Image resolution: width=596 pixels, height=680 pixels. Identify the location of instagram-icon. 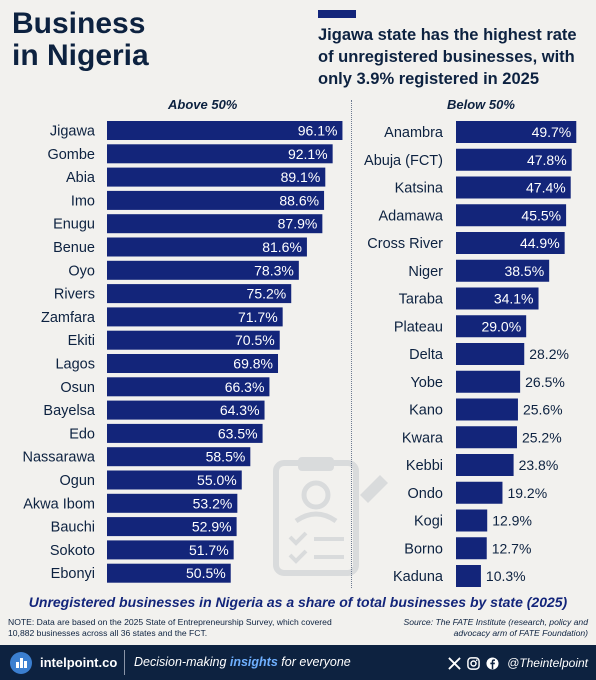
(473, 663).